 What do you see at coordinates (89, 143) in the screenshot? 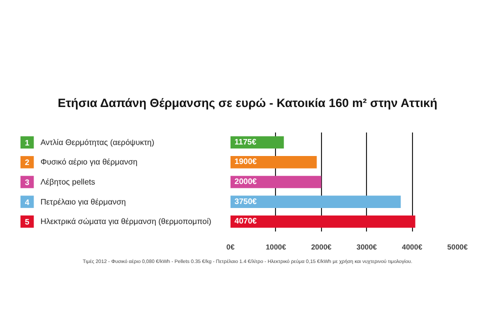
I see `category-label: 1 Αντλία Θερμότητας (αερόψυκτη)` at bounding box center [89, 143].